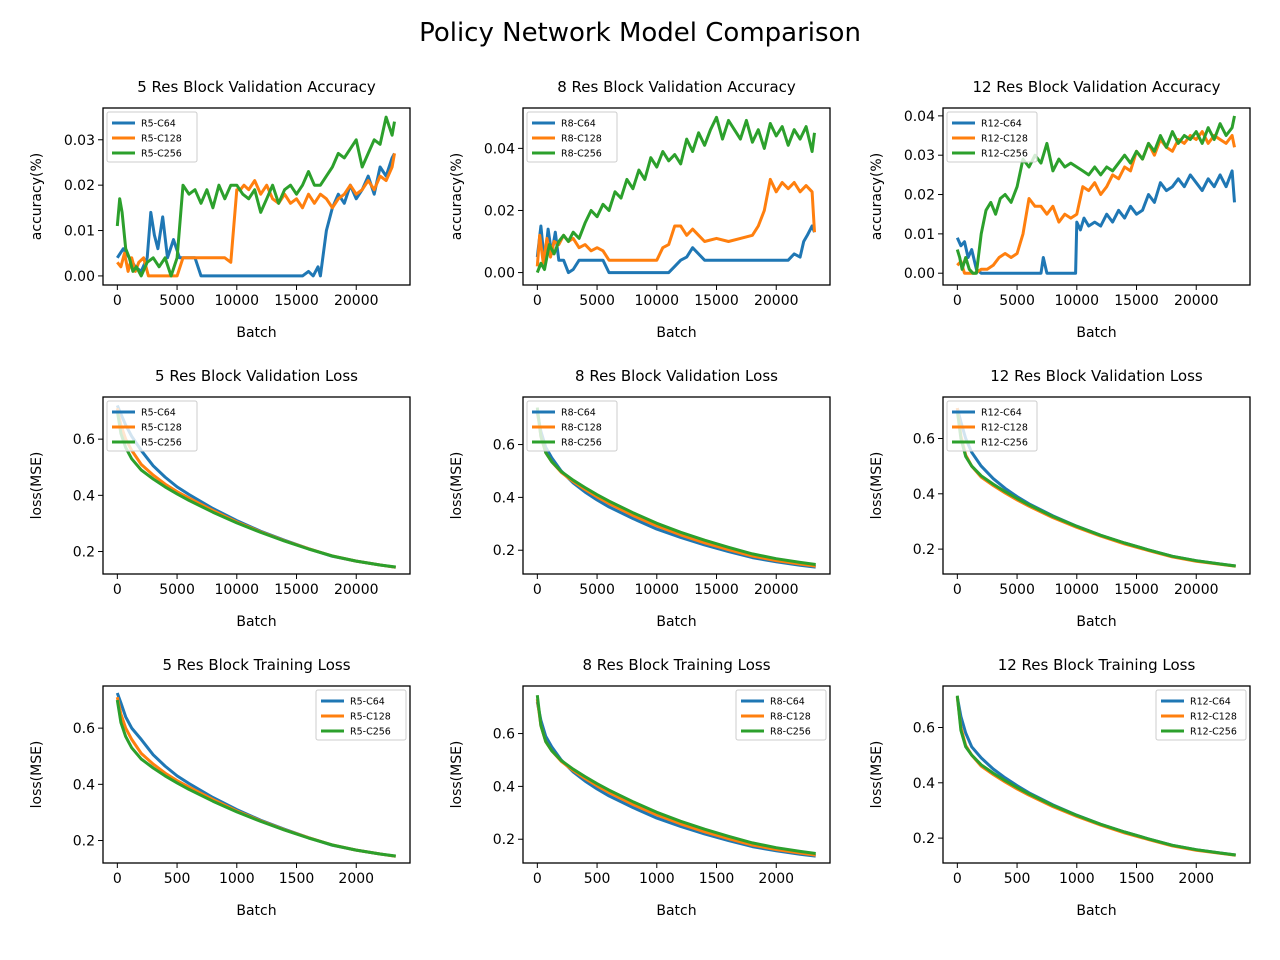  Describe the element at coordinates (255, 778) in the screenshot. I see `series-line-R5-C256` at that location.